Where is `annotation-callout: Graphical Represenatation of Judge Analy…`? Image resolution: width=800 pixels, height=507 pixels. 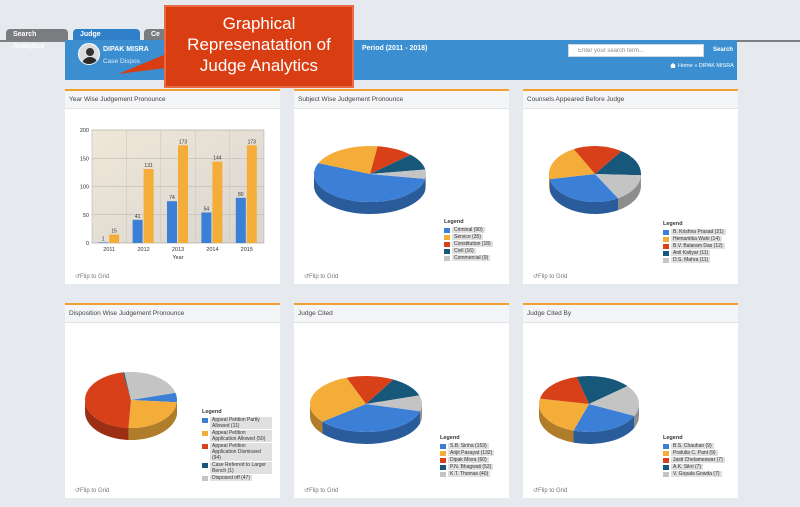 annotation-callout: Graphical Represenatation of Judge Analy… is located at coordinates (259, 46).